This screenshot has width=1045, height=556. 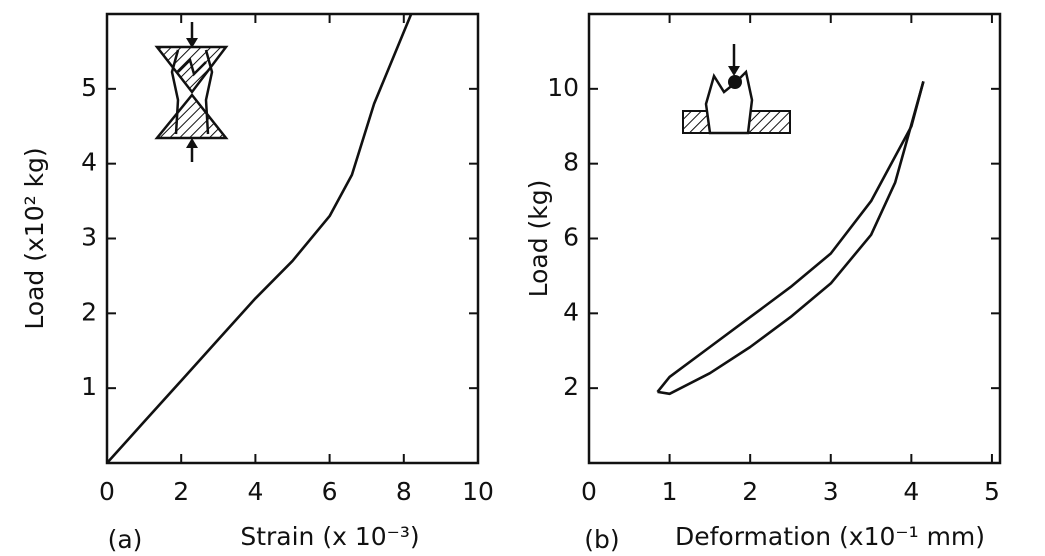 I want to click on panel-label: (a), so click(x=125, y=539).